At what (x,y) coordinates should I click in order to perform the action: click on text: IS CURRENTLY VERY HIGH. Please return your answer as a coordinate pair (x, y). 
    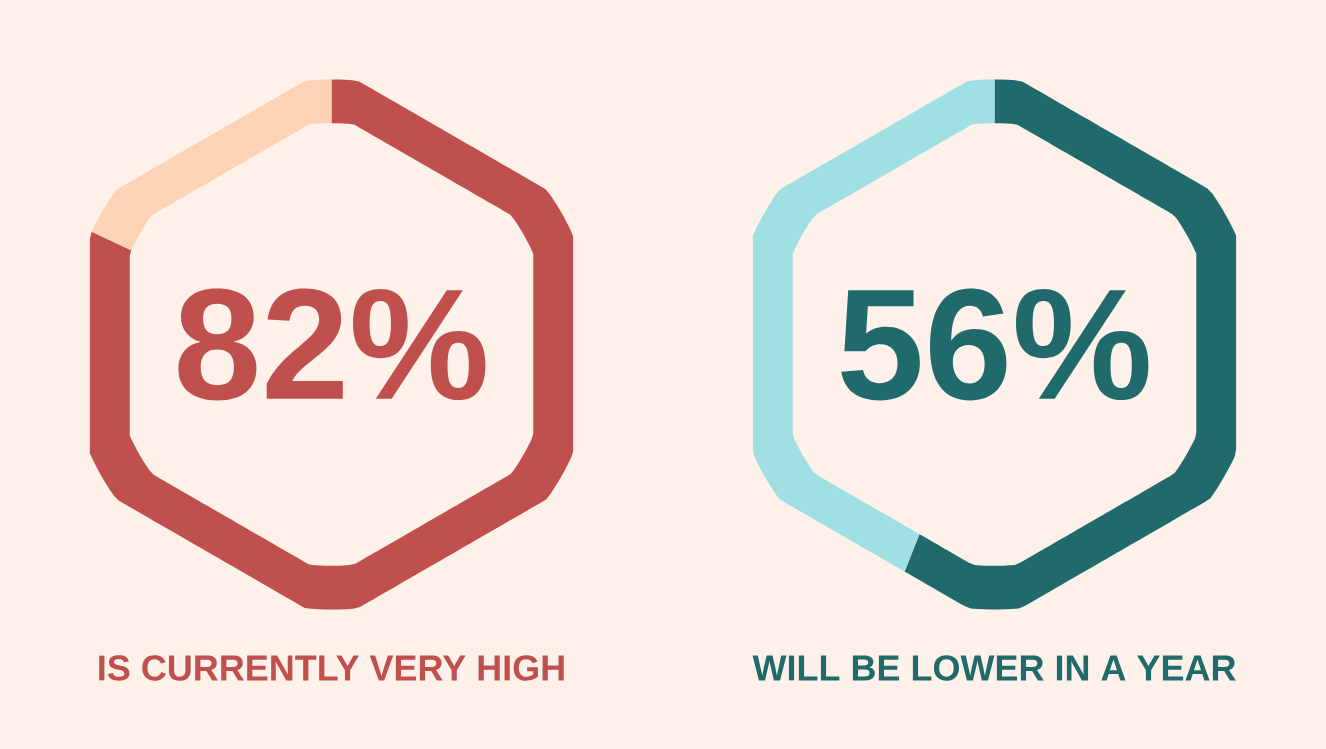
    Looking at the image, I should click on (331, 668).